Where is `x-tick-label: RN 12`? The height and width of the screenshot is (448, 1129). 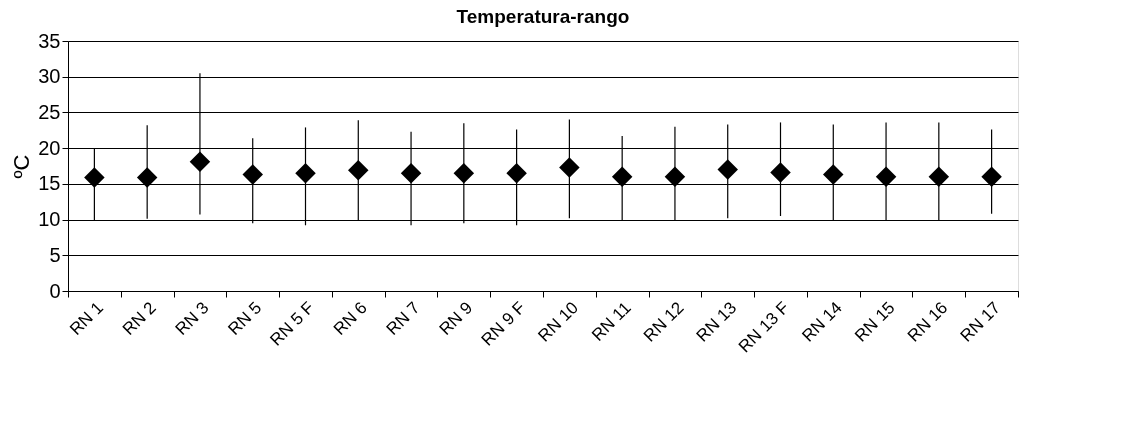
x-tick-label: RN 12 is located at coordinates (663, 322).